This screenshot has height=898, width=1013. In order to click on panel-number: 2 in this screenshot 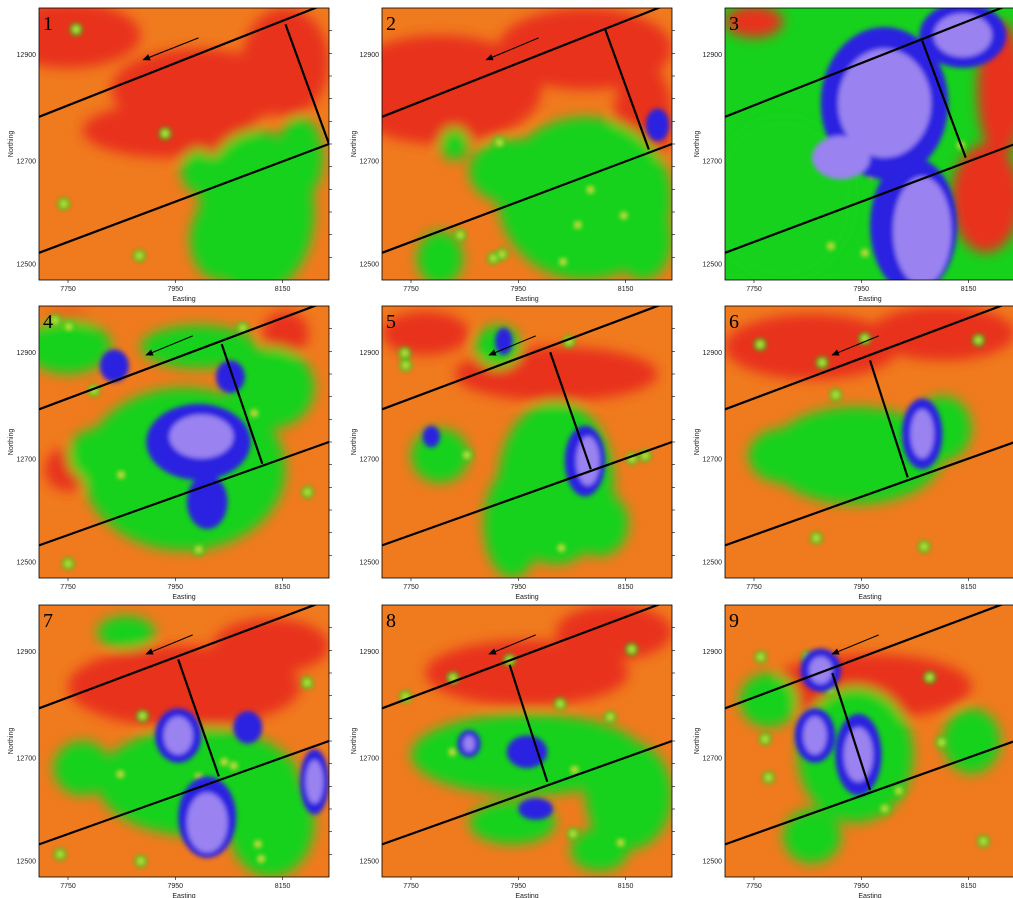, I will do `click(391, 24)`.